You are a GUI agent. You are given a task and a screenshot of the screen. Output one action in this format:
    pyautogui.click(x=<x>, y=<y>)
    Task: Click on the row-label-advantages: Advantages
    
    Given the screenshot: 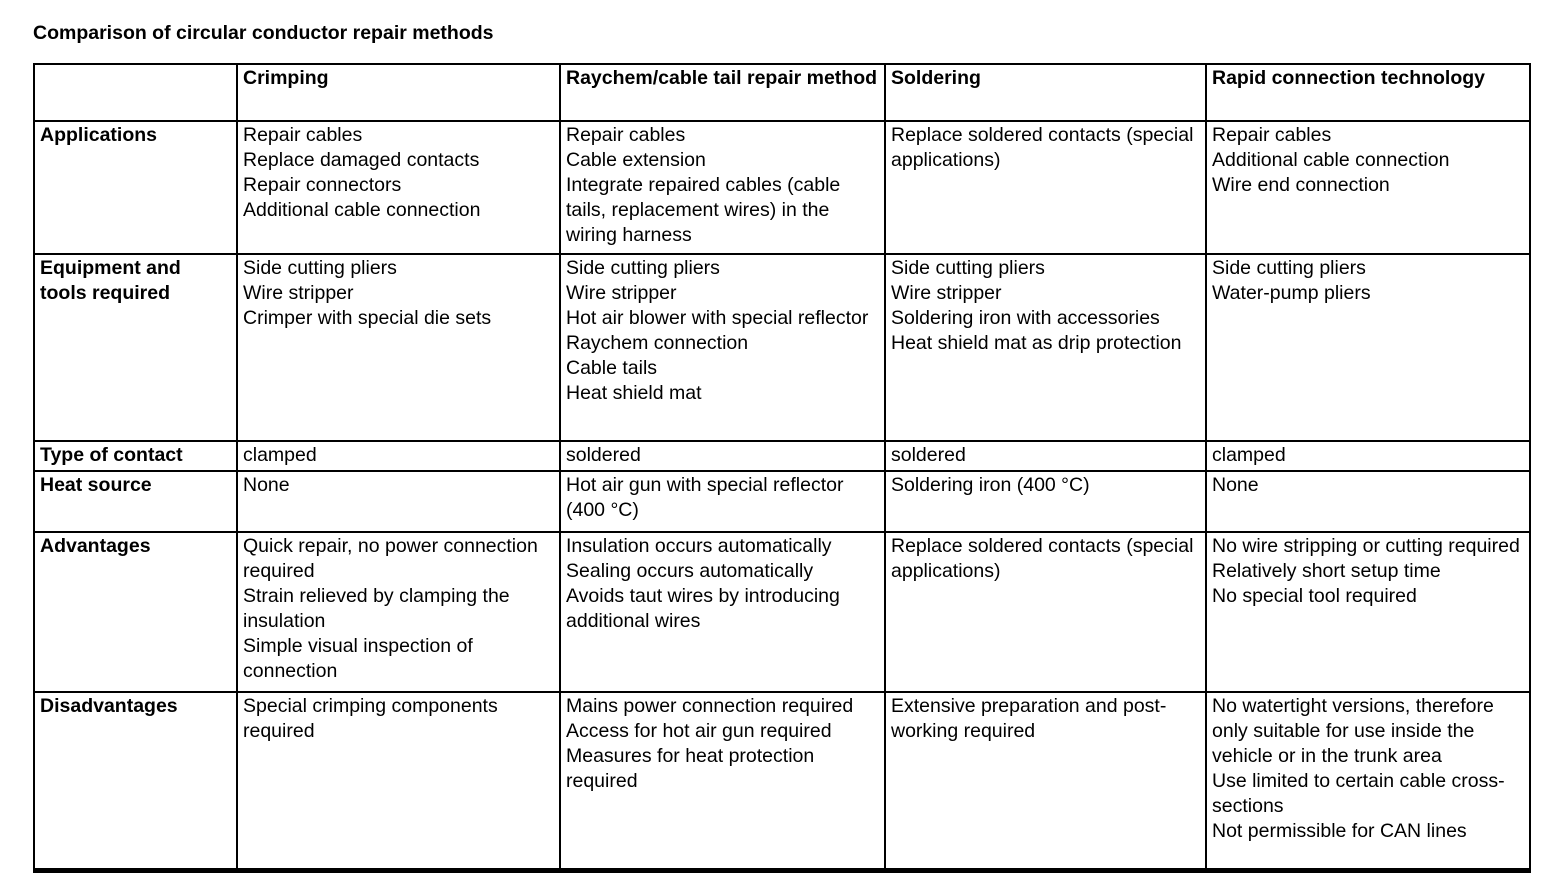 What is the action you would take?
    pyautogui.click(x=135, y=612)
    